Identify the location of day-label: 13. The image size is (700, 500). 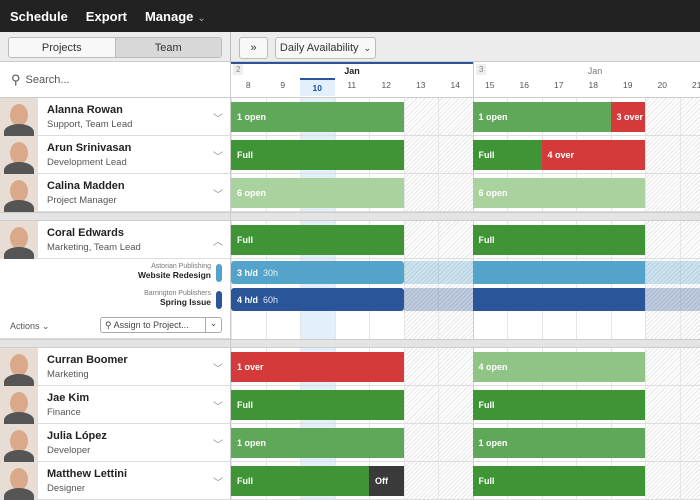
(421, 85).